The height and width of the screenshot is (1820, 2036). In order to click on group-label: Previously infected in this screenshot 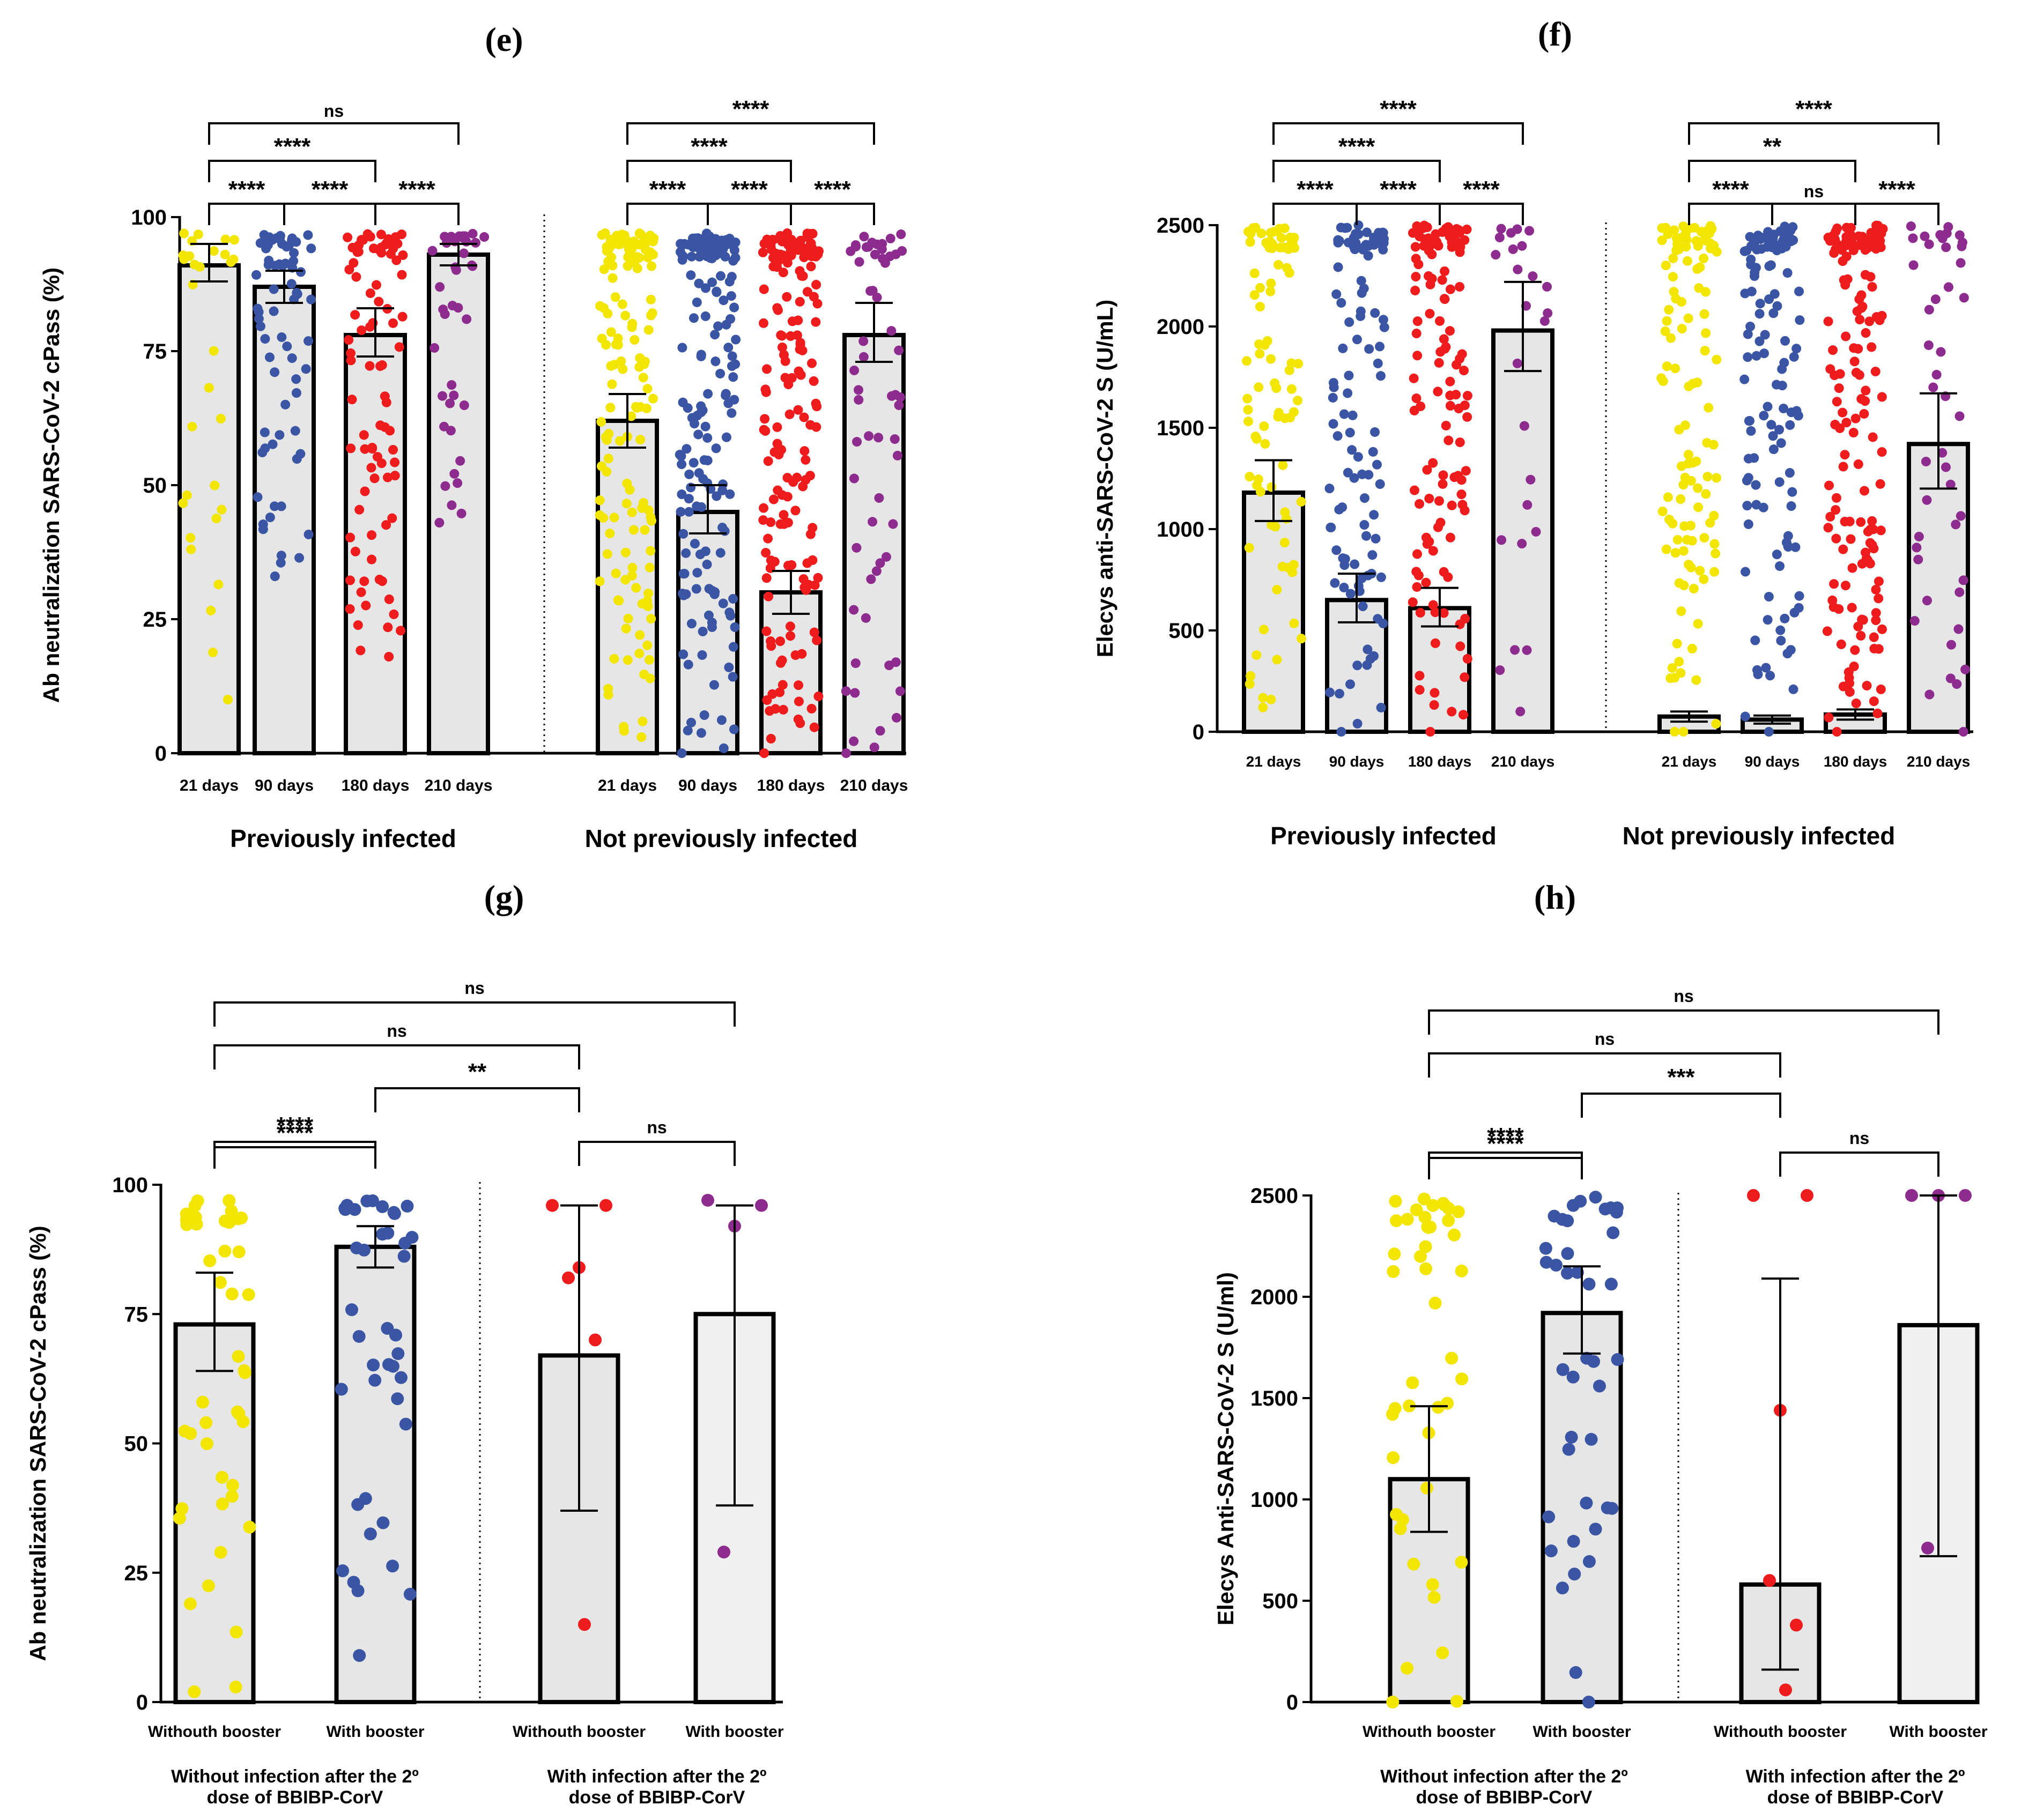, I will do `click(343, 838)`.